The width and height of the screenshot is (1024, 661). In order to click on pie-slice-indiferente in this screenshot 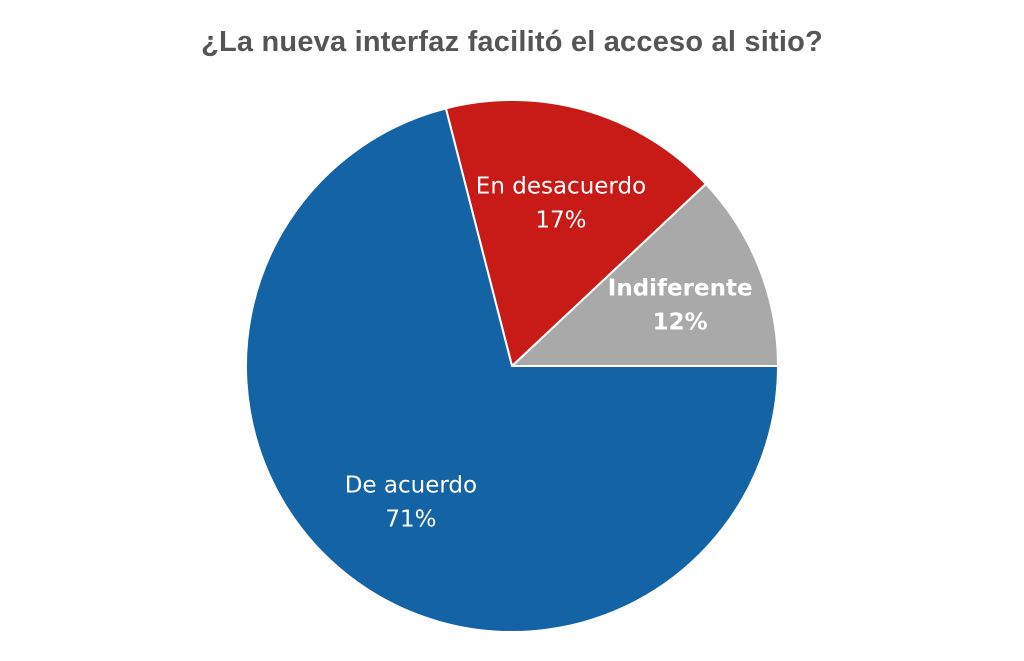, I will do `click(644, 274)`.